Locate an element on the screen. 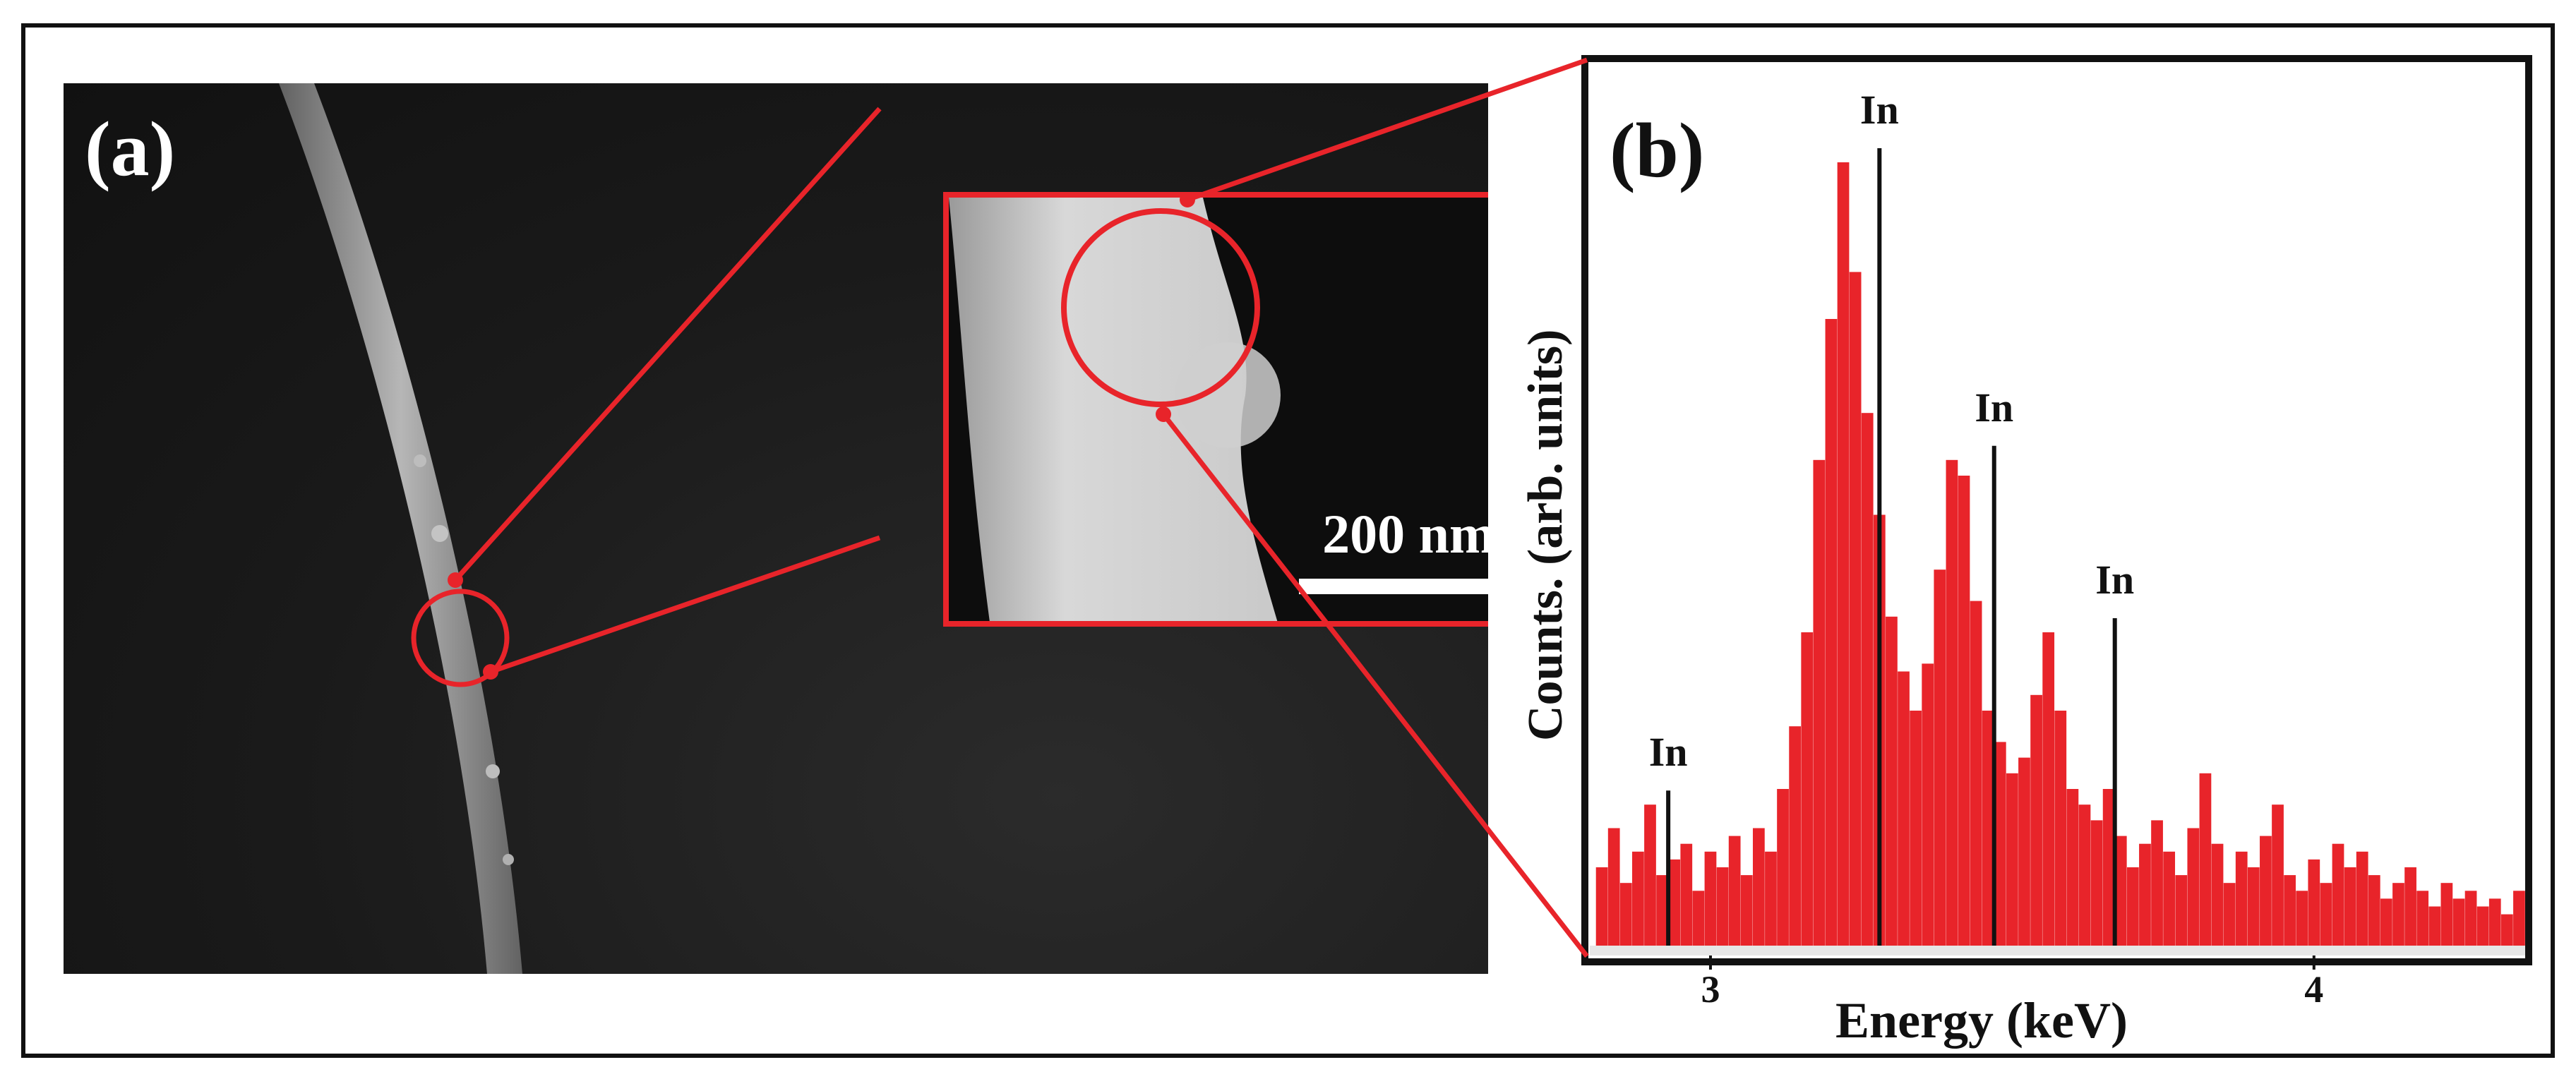 The height and width of the screenshot is (1079, 2576). x-tick-label: 4 is located at coordinates (2313, 989).